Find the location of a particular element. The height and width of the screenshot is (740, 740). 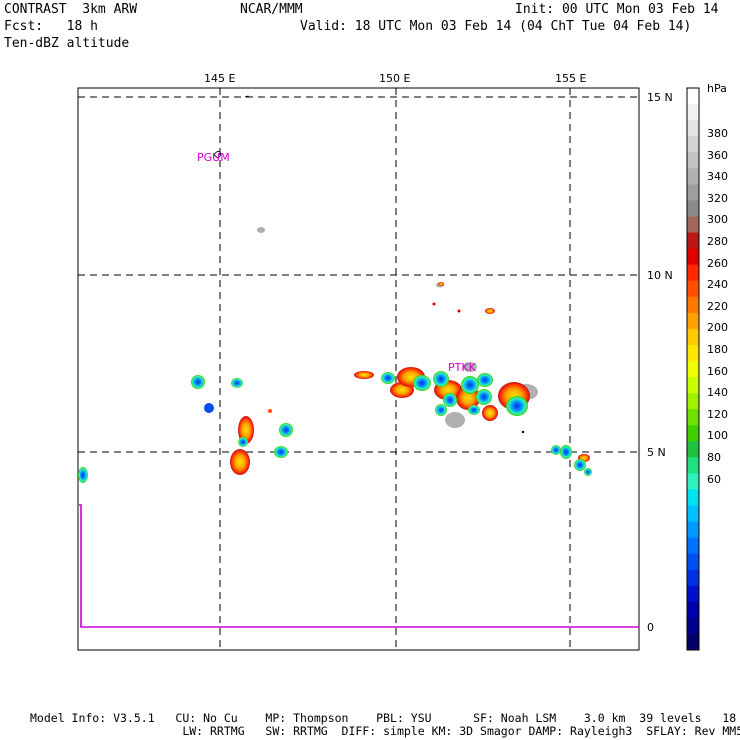

colorbar-tick-label: 380 is located at coordinates (717, 133).